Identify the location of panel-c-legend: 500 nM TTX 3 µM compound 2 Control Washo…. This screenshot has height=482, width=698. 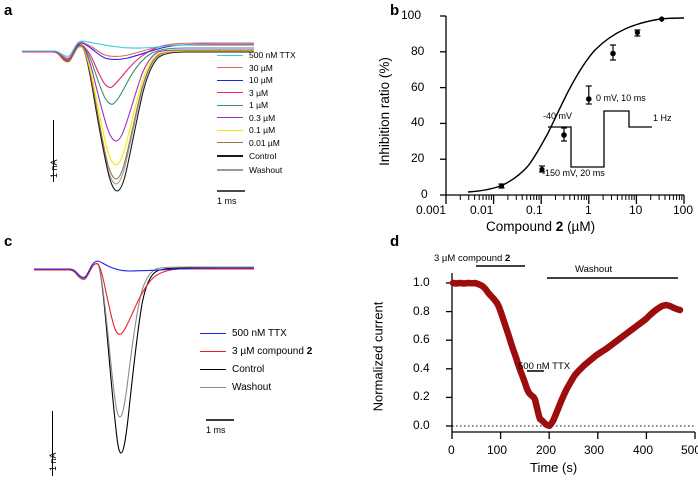
(256, 360).